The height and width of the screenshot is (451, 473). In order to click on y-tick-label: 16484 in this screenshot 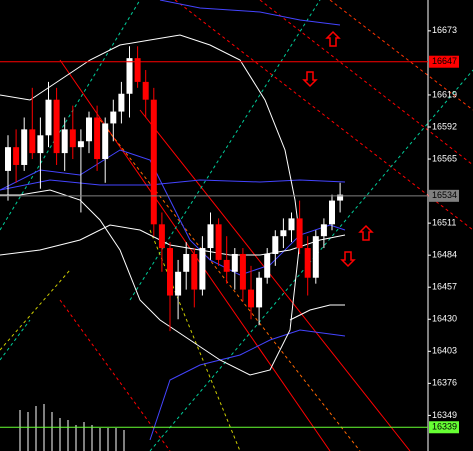, I will do `click(444, 255)`.